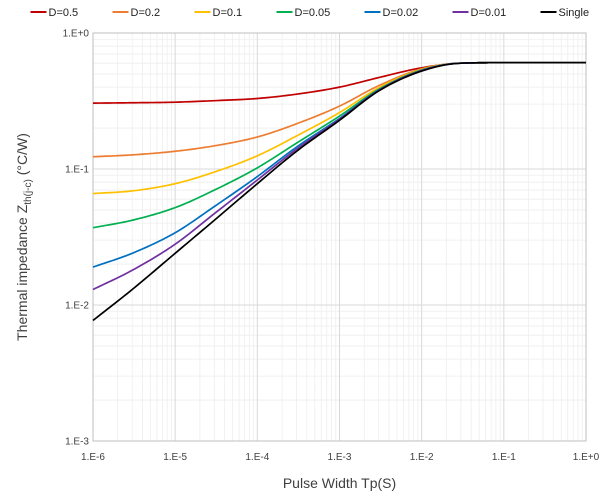 The height and width of the screenshot is (498, 613). I want to click on x-tick-label: 1.E-3, so click(340, 457).